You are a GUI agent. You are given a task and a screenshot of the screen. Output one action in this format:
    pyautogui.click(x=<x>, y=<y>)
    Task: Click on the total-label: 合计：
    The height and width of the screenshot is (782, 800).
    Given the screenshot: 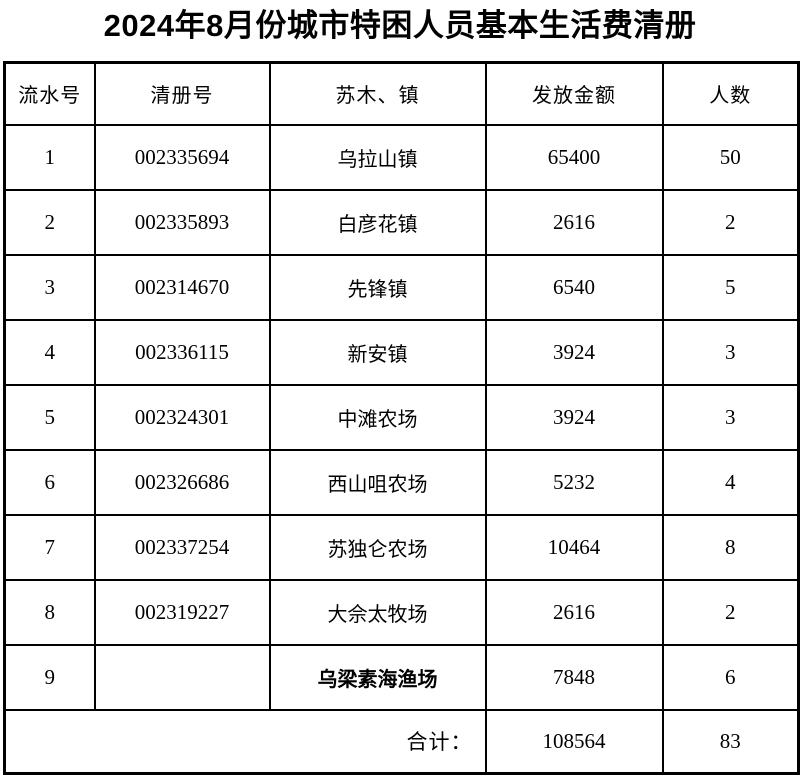 What is the action you would take?
    pyautogui.click(x=245, y=741)
    